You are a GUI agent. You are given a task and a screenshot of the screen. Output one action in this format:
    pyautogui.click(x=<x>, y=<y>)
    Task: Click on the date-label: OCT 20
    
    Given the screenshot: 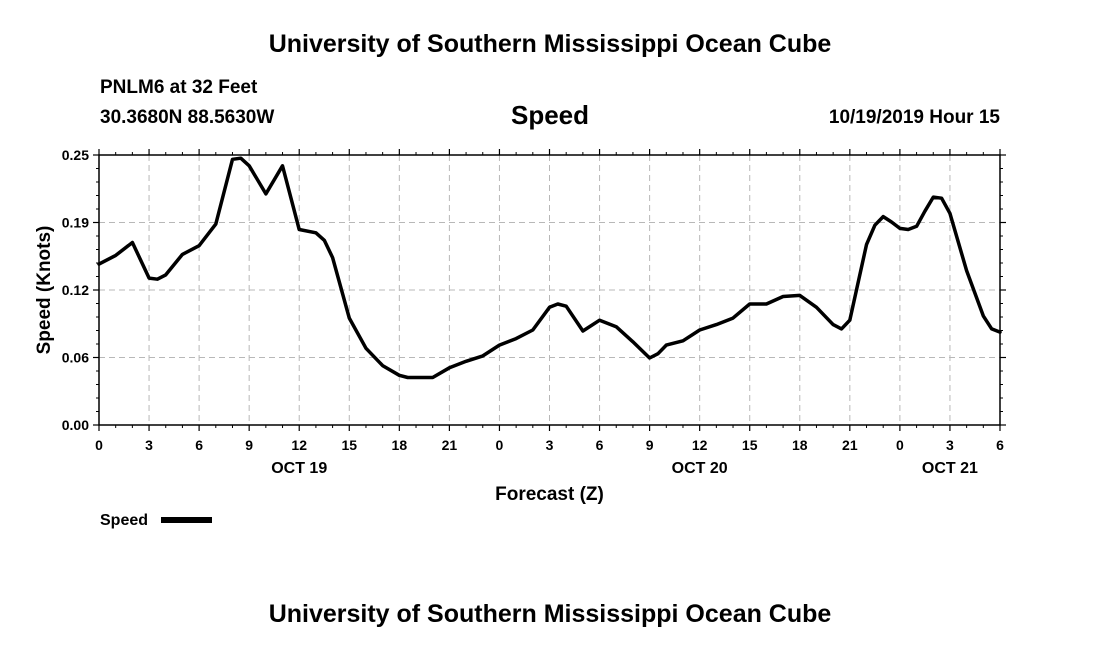 What is the action you would take?
    pyautogui.click(x=700, y=468)
    